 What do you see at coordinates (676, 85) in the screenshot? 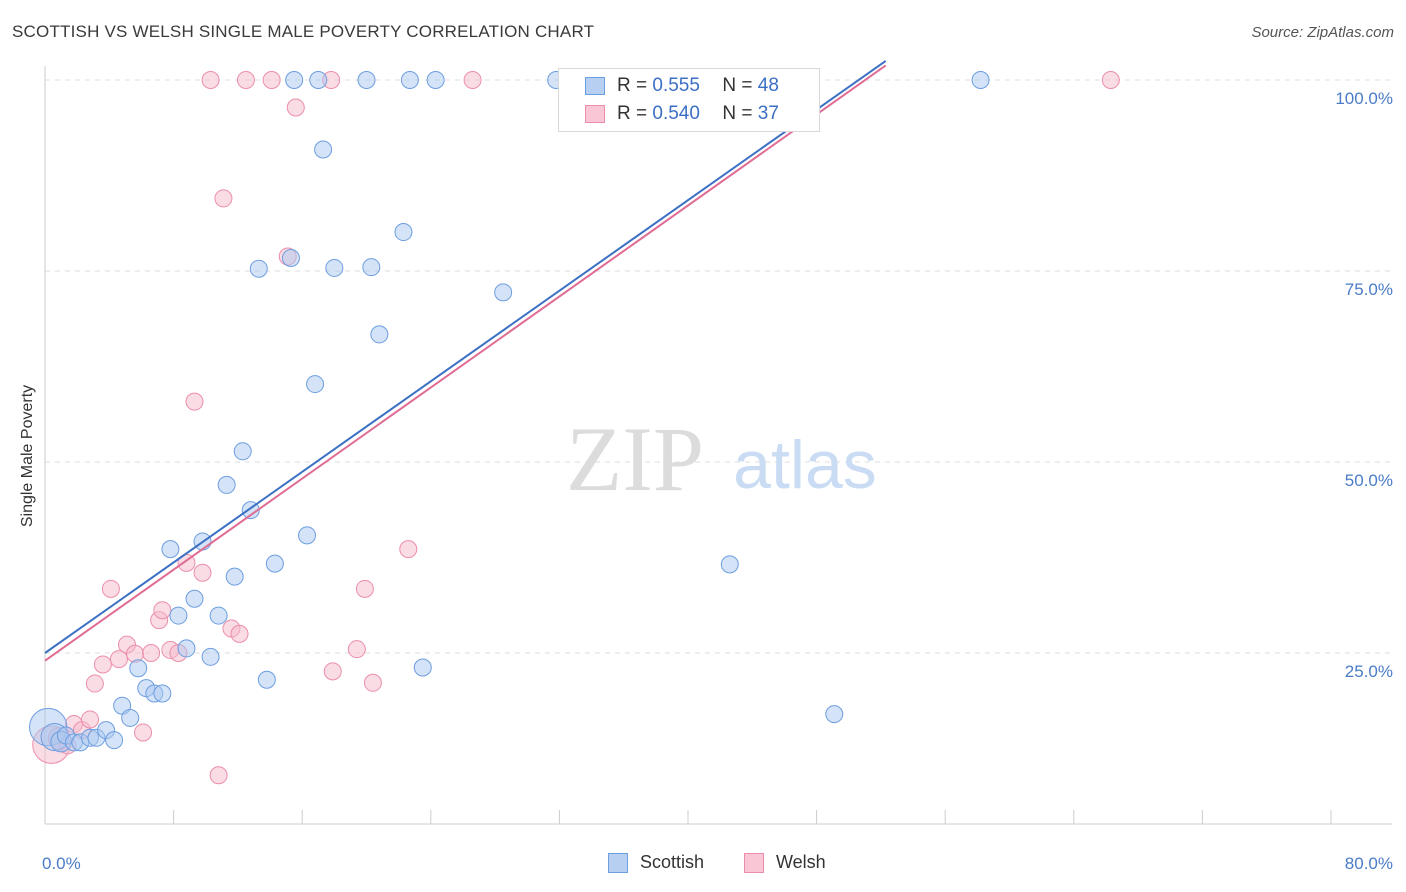
I see `r-value-scottish: 0.555` at bounding box center [676, 85].